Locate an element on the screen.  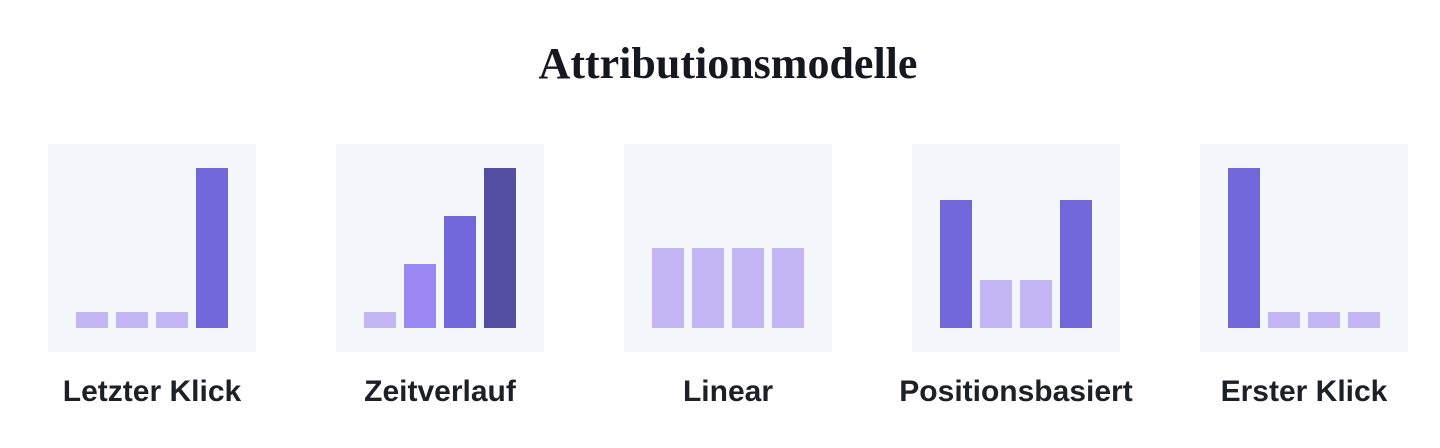
page-title: Attributionsmodelle is located at coordinates (728, 63).